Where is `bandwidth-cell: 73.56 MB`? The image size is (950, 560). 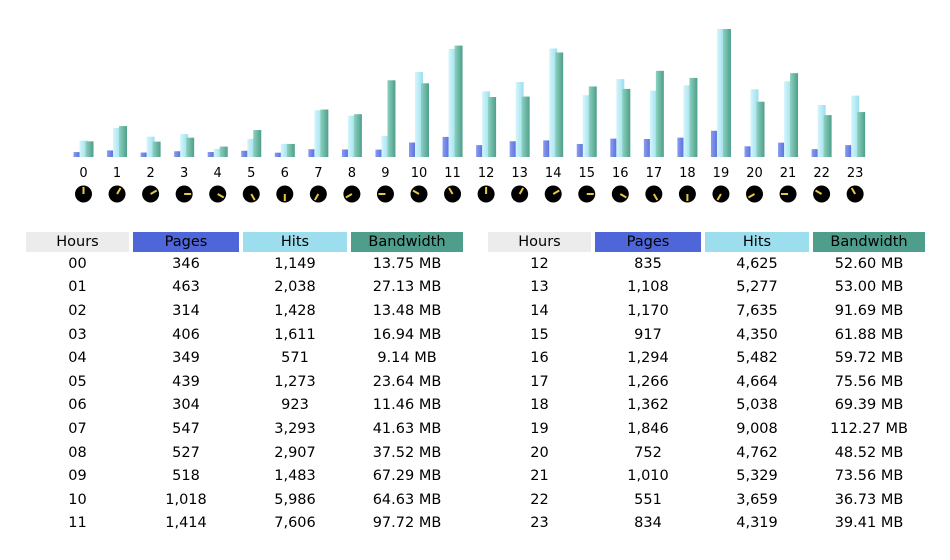
bandwidth-cell: 73.56 MB is located at coordinates (869, 476).